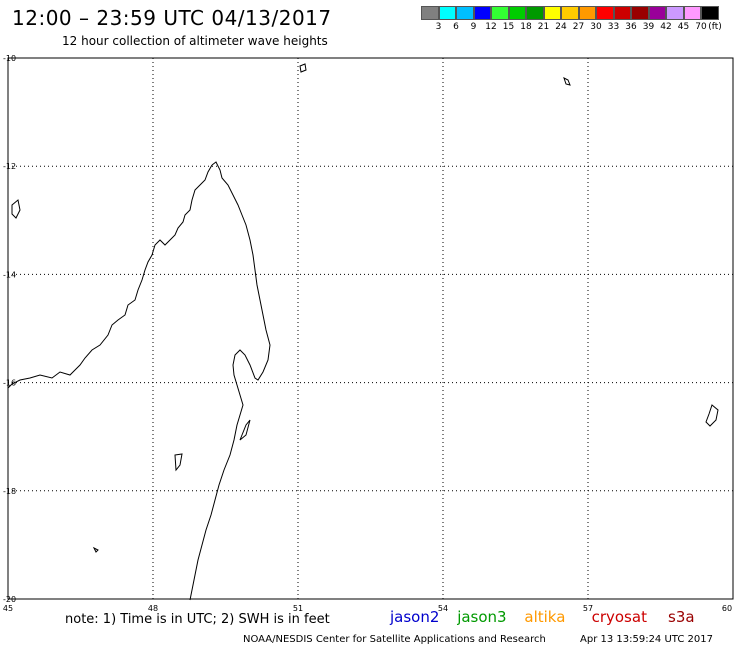 The height and width of the screenshot is (650, 740). What do you see at coordinates (9, 274) in the screenshot?
I see `latitude-tick-label: -14` at bounding box center [9, 274].